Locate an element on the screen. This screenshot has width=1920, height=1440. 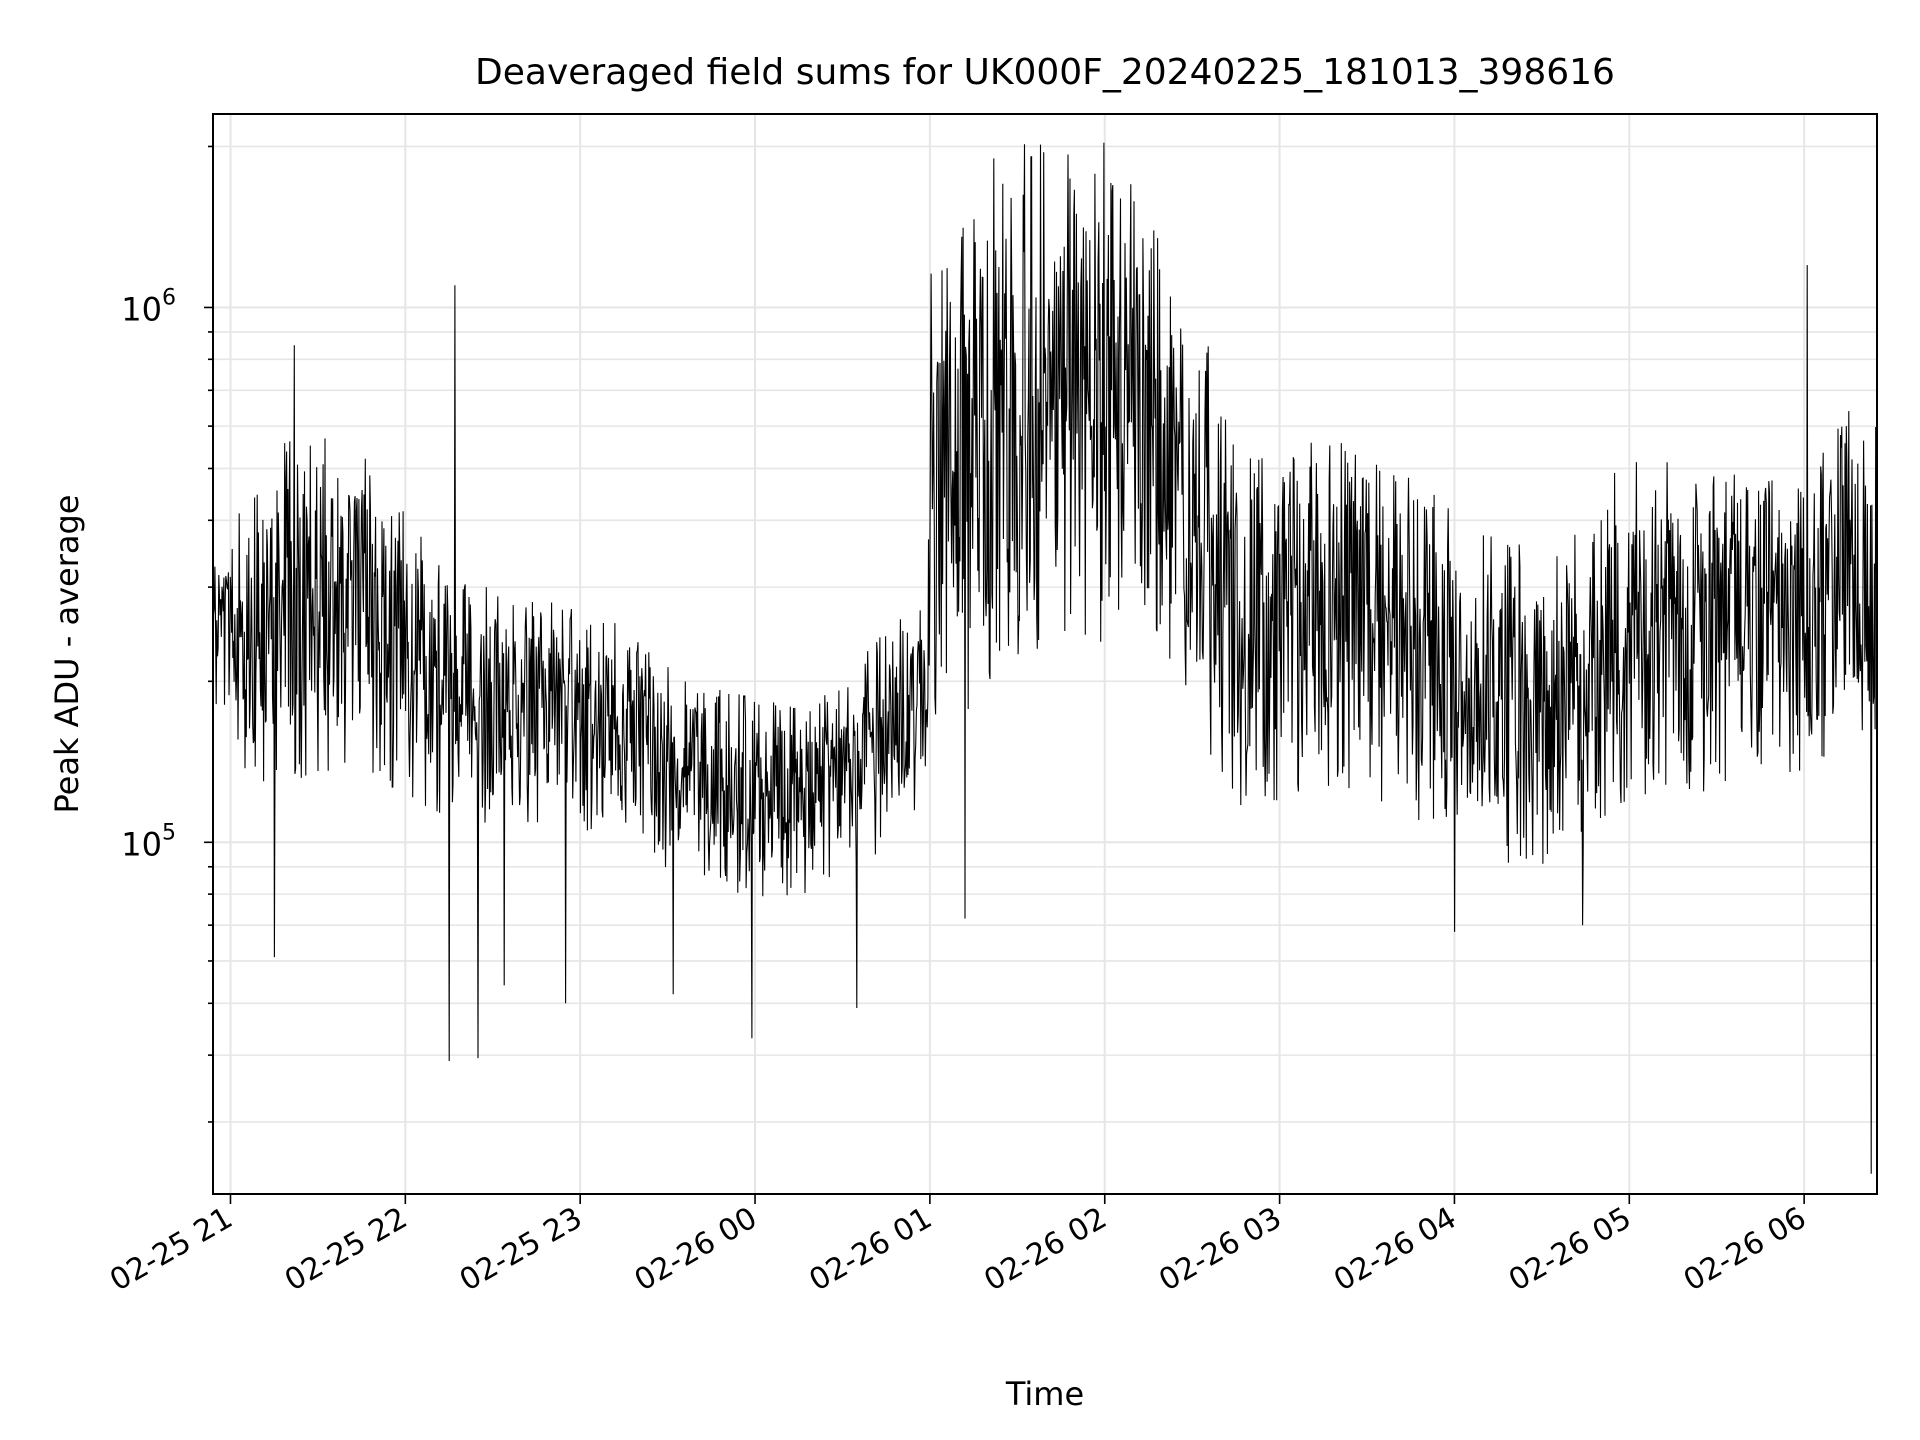
x-tick-label: 02-26 03 is located at coordinates (1220, 1250).